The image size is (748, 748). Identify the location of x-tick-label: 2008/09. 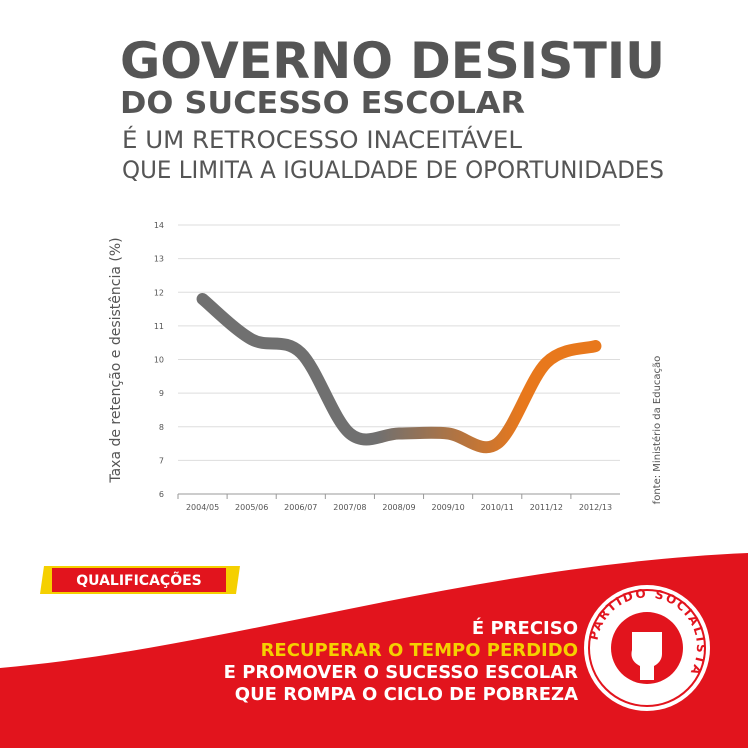
(398, 507).